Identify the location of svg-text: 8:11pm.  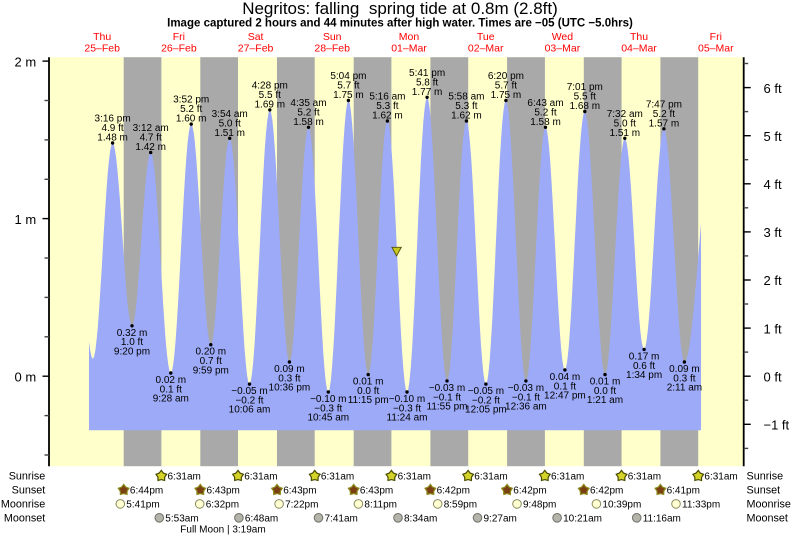
(380, 505).